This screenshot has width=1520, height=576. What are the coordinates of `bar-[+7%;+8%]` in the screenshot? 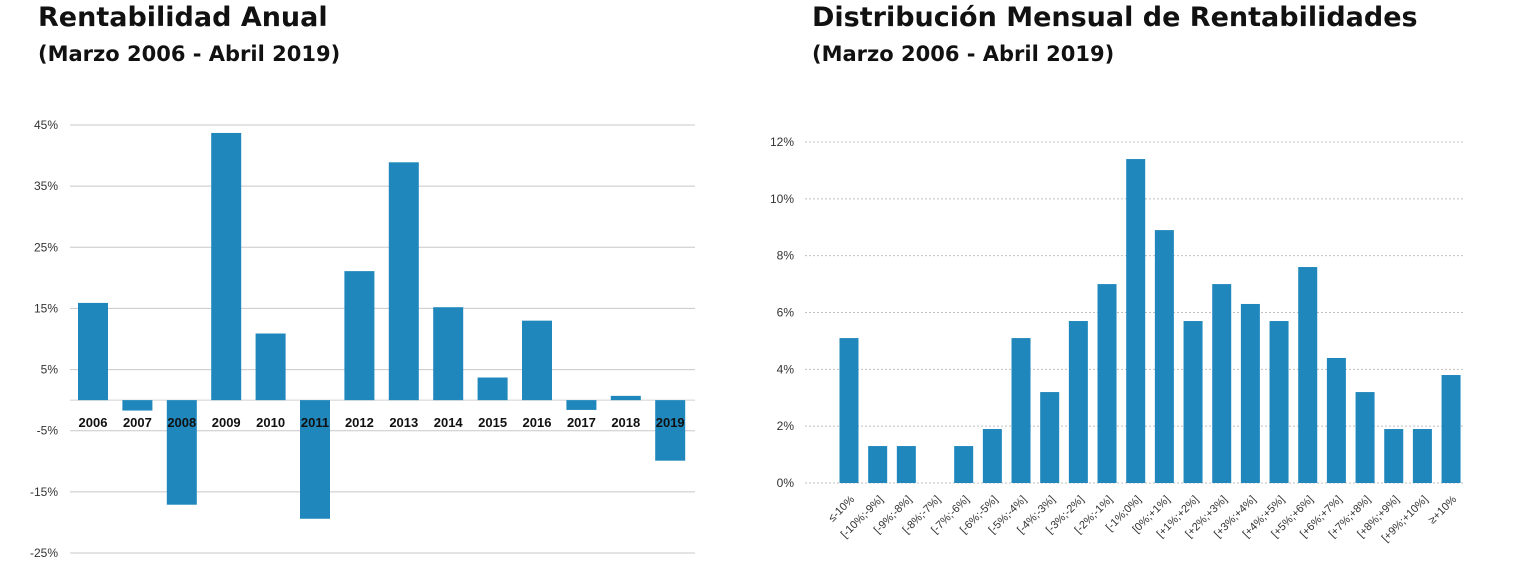 It's located at (1365, 437).